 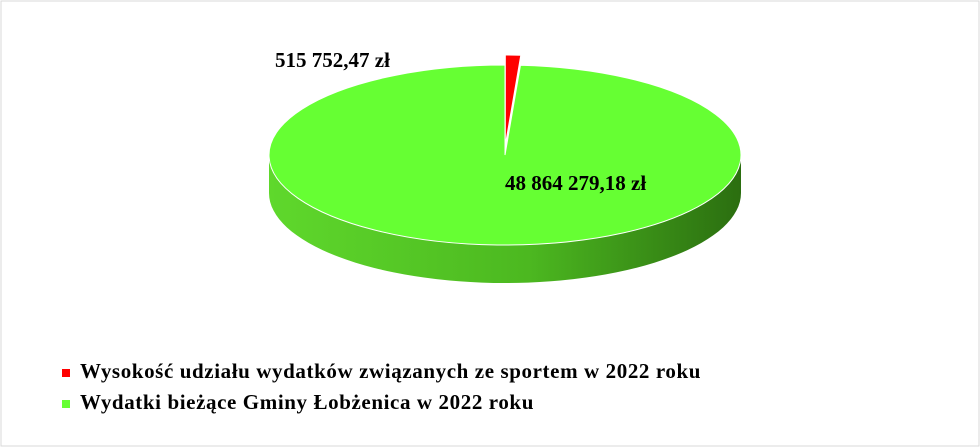 I want to click on pie-side, so click(x=505, y=219).